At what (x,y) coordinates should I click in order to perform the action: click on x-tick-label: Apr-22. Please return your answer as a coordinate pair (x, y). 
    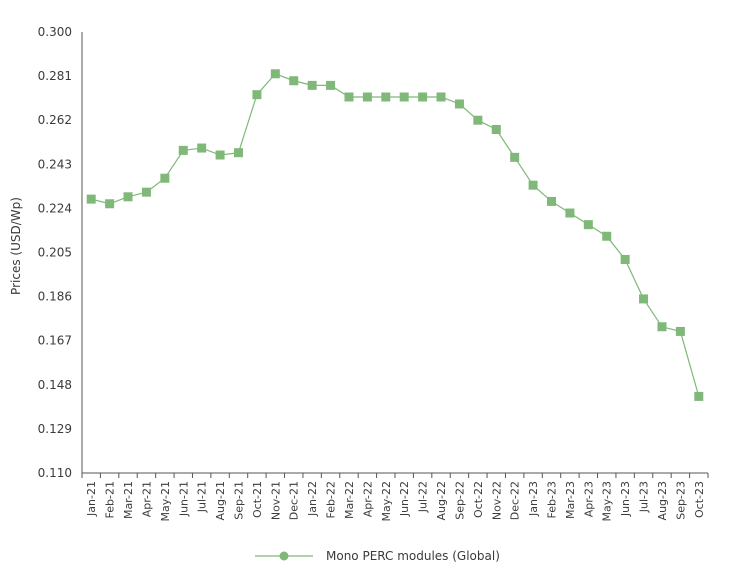
    Looking at the image, I should click on (367, 499).